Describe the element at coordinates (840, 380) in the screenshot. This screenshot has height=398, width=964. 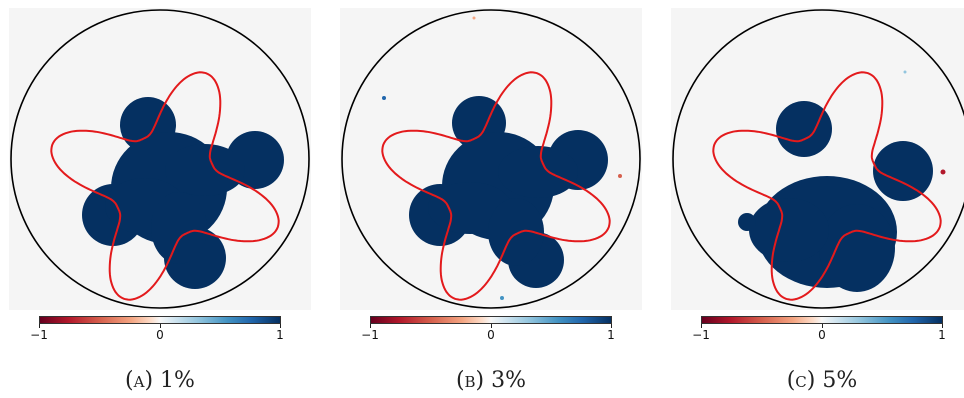
I see `caption-noise: 5%` at that location.